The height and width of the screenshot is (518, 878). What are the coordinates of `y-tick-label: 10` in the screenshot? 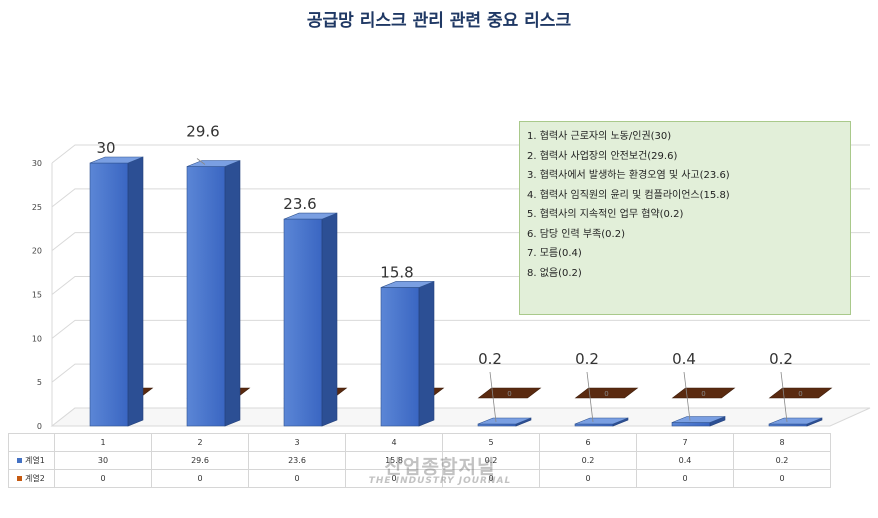 It's located at (37, 338).